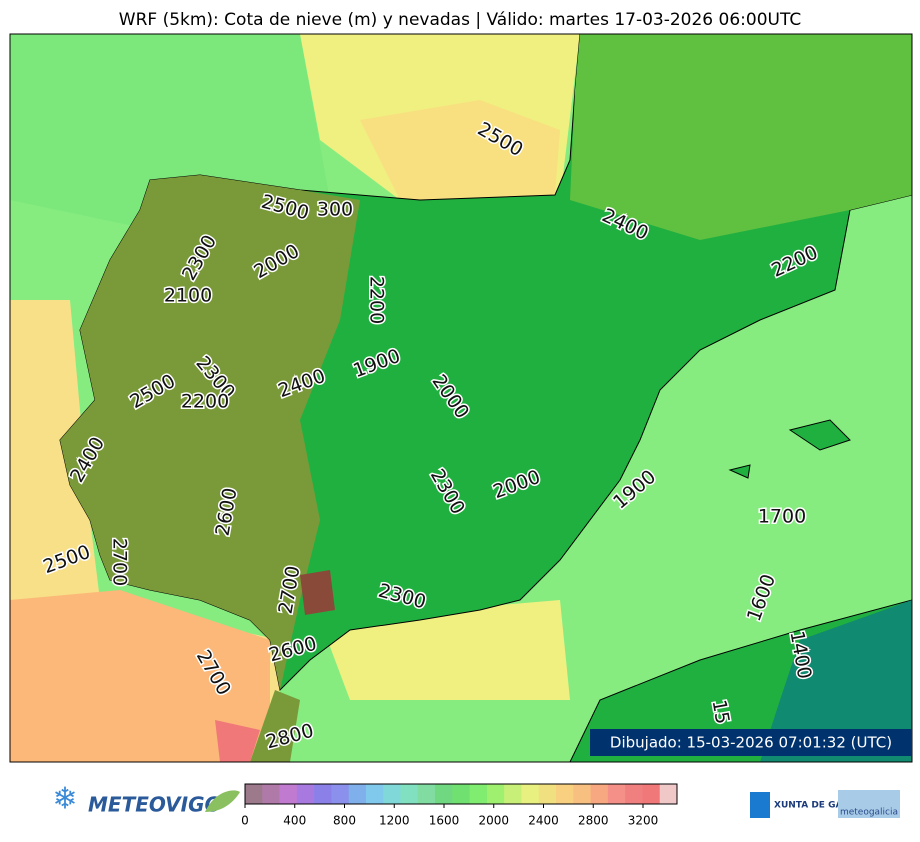 The width and height of the screenshot is (920, 842). Describe the element at coordinates (120, 562) in the screenshot. I see `contour-label: 2700` at that location.